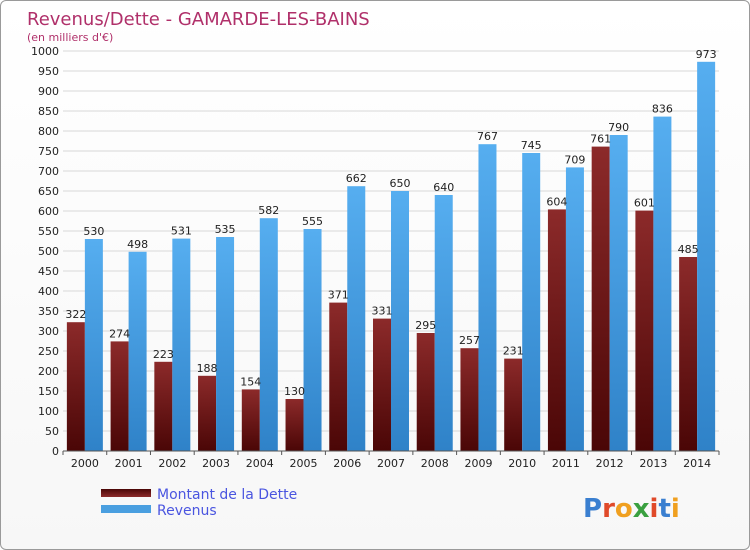  What do you see at coordinates (48, 311) in the screenshot?
I see `y-tick-label: 350` at bounding box center [48, 311].